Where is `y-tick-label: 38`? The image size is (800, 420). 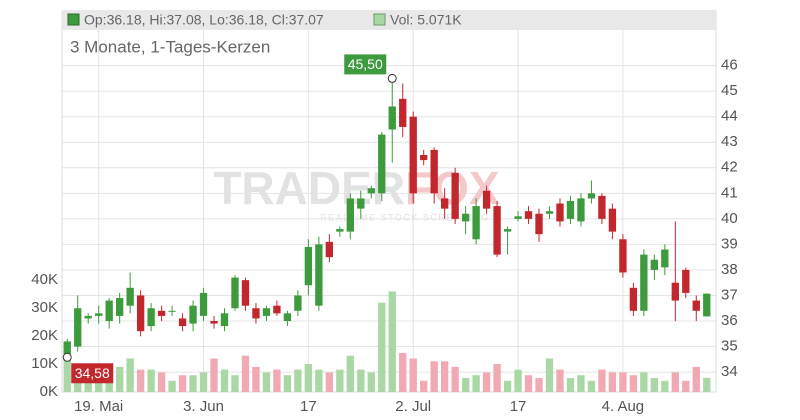 y-tick-label: 38 is located at coordinates (729, 269).